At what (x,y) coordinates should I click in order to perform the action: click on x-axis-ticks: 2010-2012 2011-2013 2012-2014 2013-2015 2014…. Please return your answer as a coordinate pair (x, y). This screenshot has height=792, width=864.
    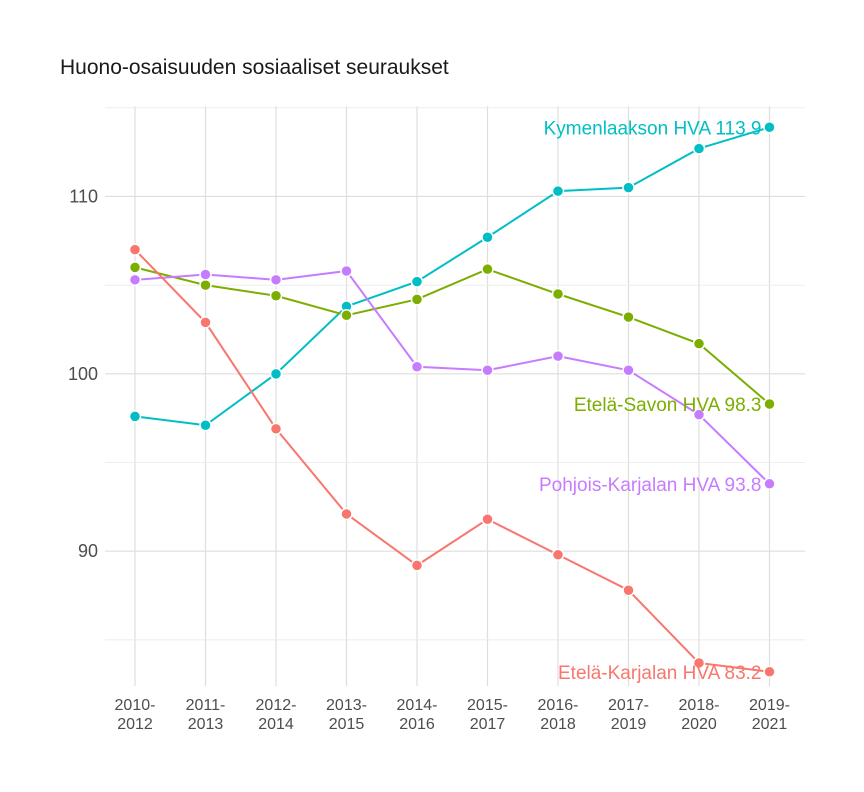
    Looking at the image, I should click on (452, 715).